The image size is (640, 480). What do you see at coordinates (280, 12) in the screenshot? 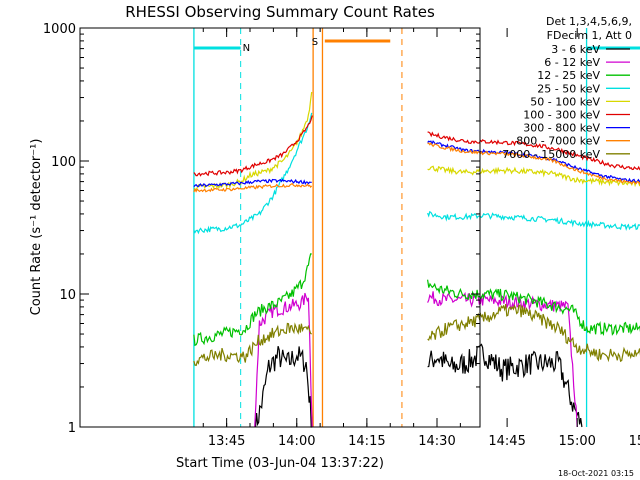
I see `chart-title: RHESSI Observing Summary Count Rates` at bounding box center [280, 12].